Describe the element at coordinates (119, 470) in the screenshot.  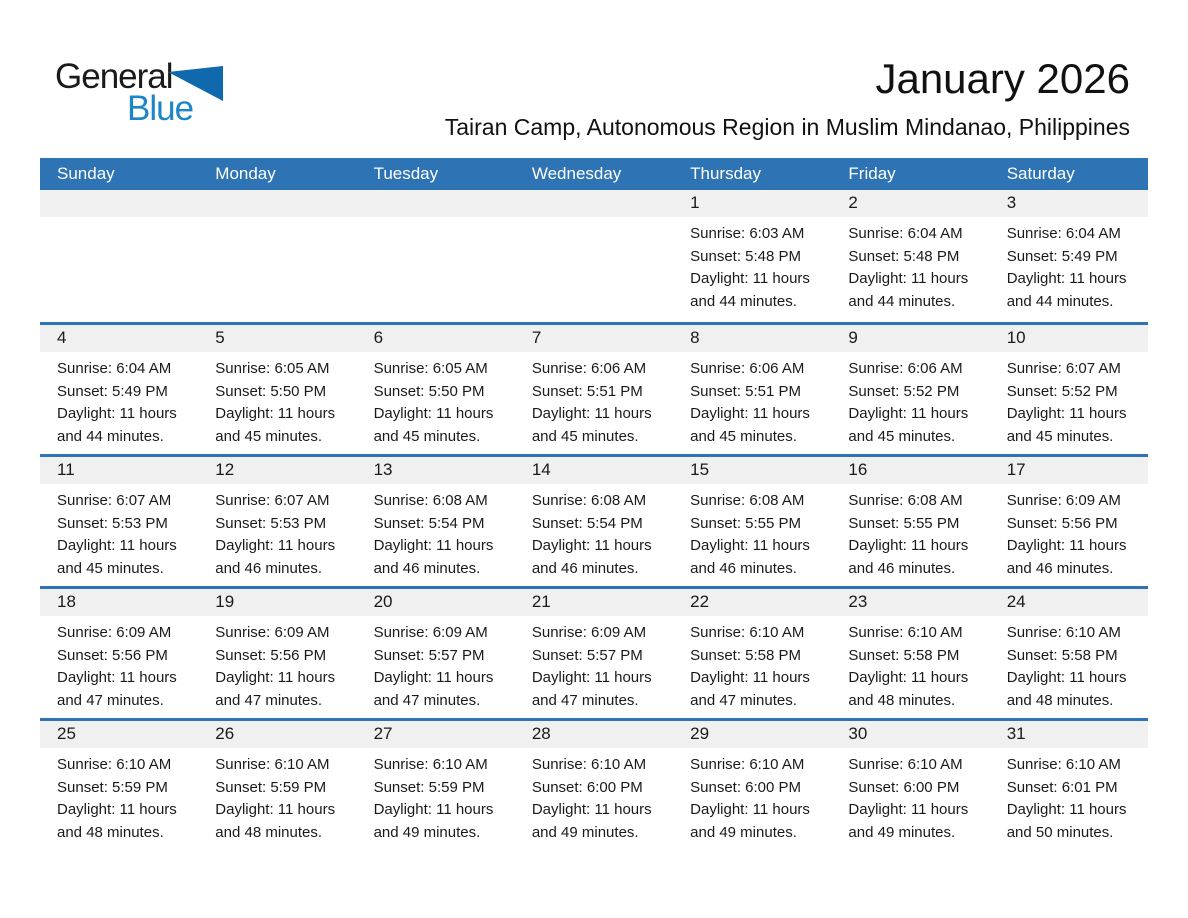
I see `day-number: 11` at that location.